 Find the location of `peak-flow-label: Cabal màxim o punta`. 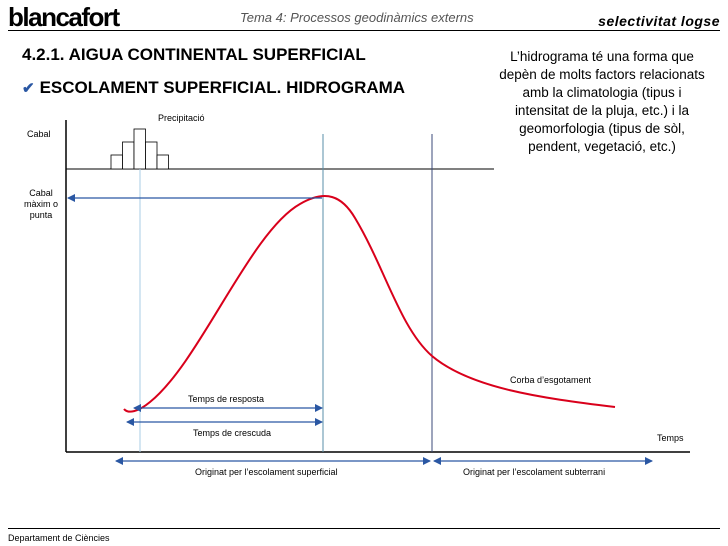

peak-flow-label: Cabal màxim o punta is located at coordinates (40, 204).